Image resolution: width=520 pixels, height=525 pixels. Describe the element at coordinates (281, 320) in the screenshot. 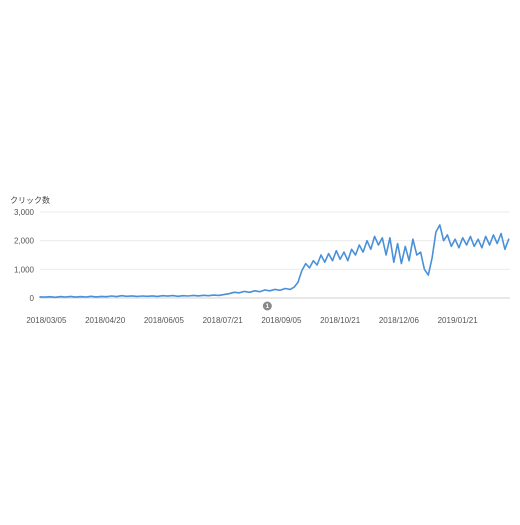

I see `x-tick-label: 2018/09/05` at that location.